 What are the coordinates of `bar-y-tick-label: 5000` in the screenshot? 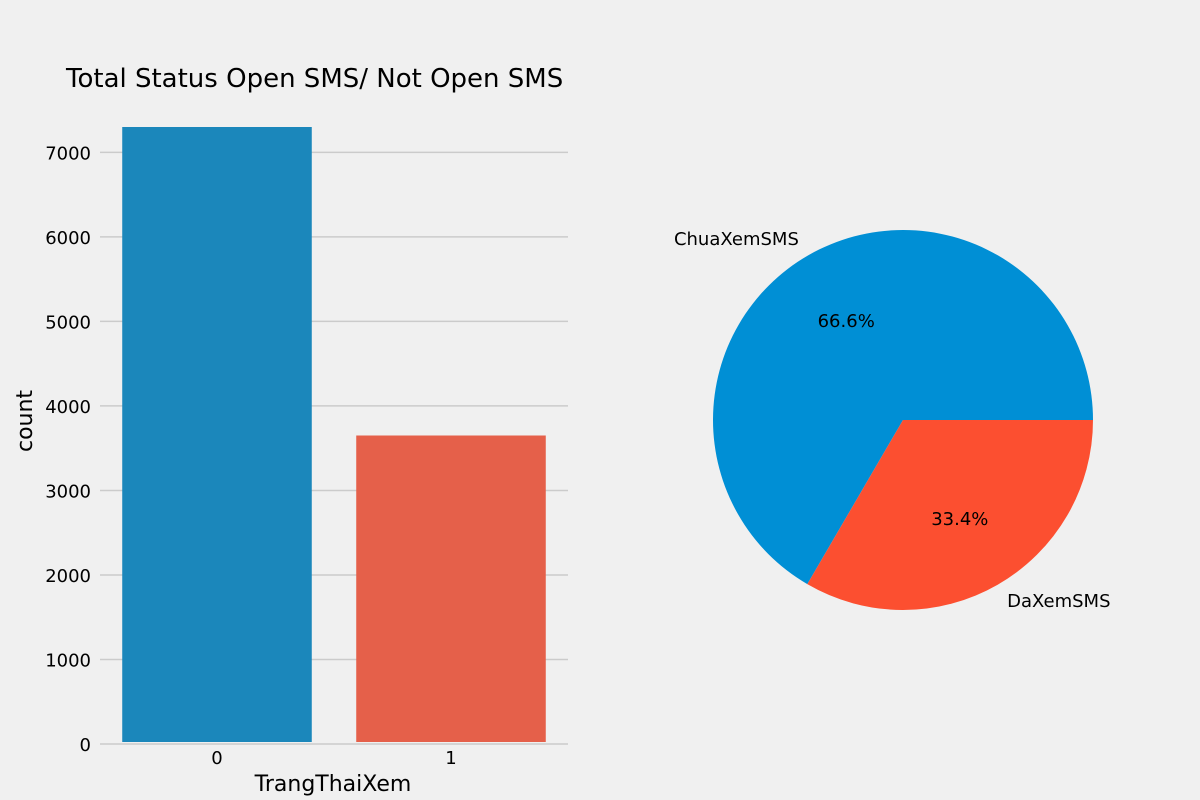 It's located at (68, 322).